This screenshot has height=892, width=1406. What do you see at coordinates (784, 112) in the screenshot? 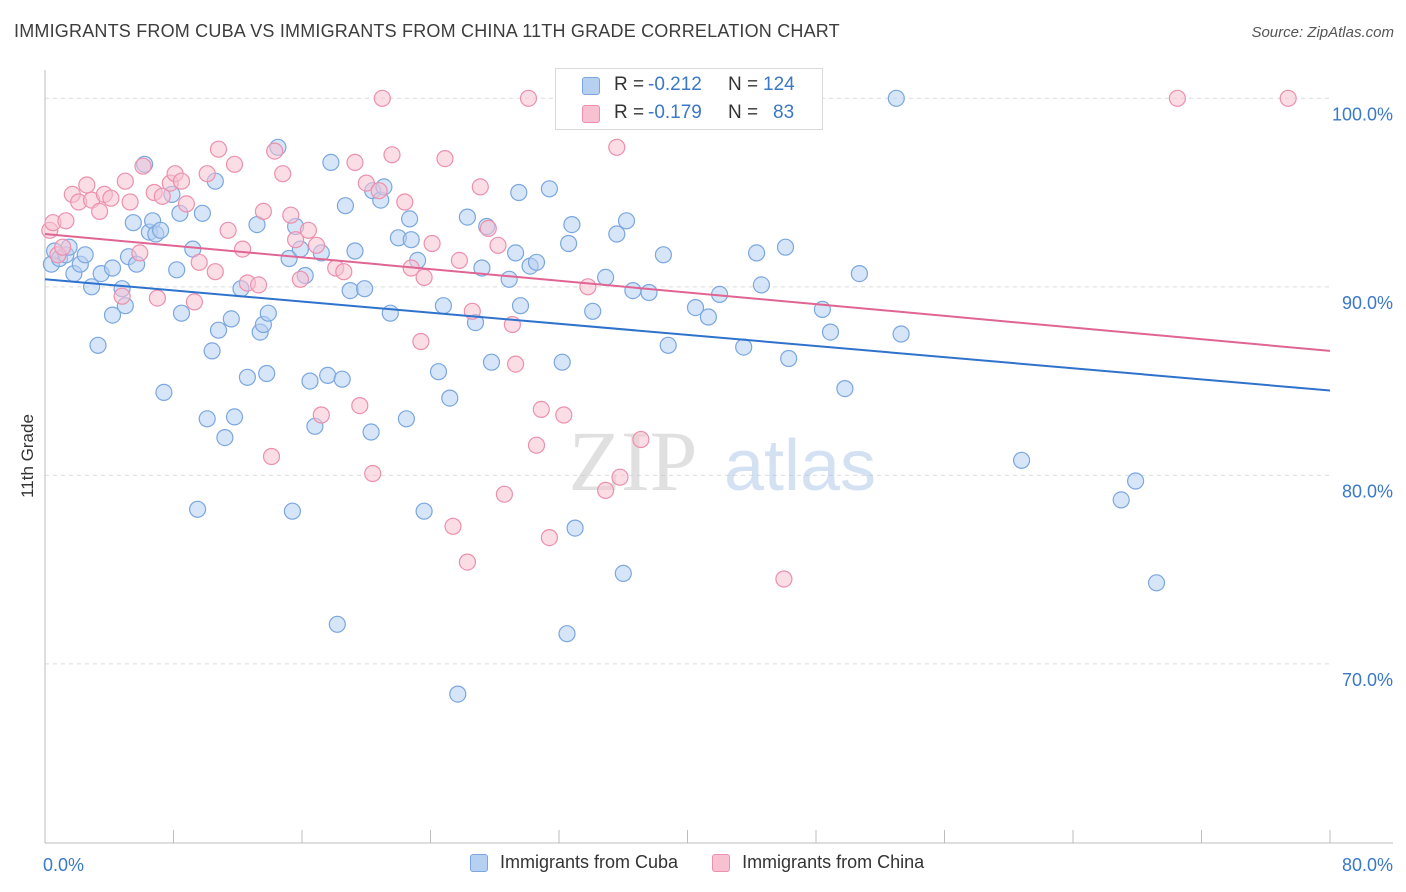
I see `china-n-value: 83` at bounding box center [784, 112].